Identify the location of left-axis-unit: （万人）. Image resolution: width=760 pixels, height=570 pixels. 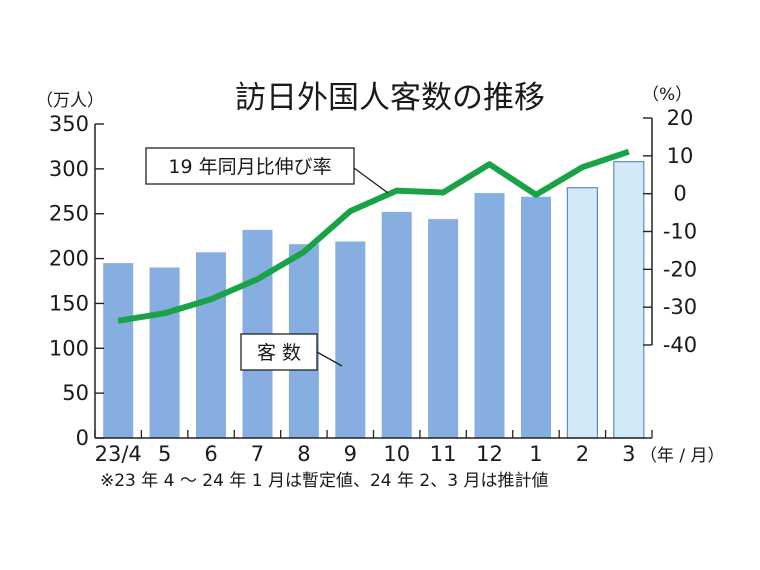
(70, 101).